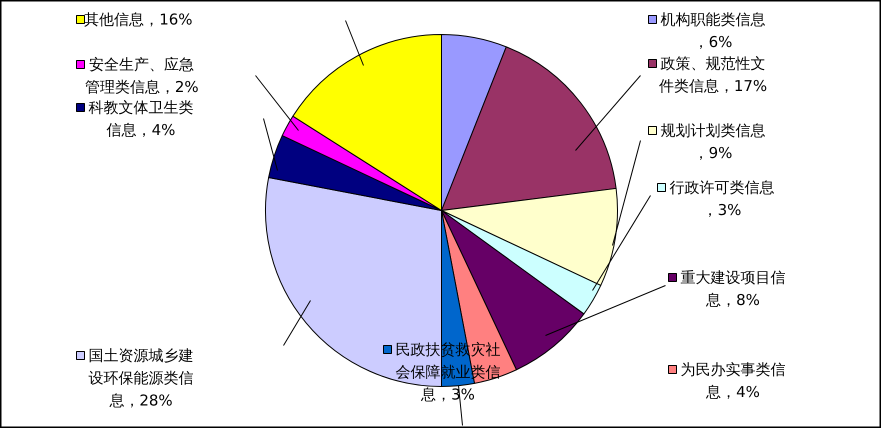 The width and height of the screenshot is (881, 428). What do you see at coordinates (141, 378) in the screenshot?
I see `legend-label: 国土资源城乡建设环保能源类信息，28%` at bounding box center [141, 378].